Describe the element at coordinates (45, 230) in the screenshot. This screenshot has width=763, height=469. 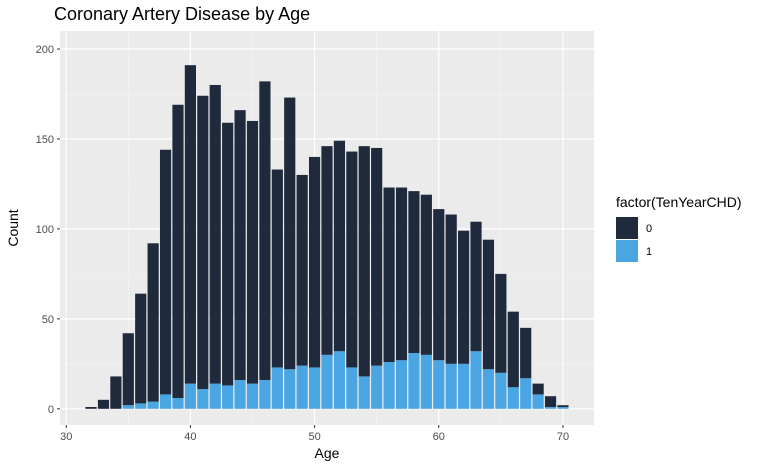
I see `y-tick-label: 100` at that location.